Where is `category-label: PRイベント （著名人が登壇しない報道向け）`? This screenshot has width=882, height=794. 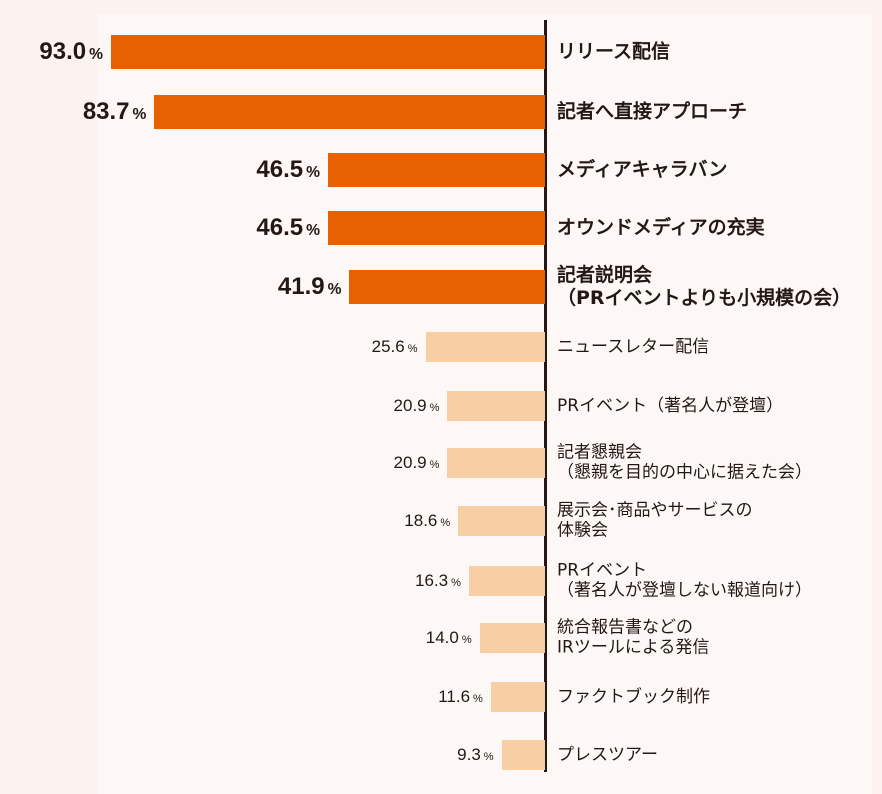
category-label: PRイベント （著名人が登壇しない報道向け） is located at coordinates (684, 580).